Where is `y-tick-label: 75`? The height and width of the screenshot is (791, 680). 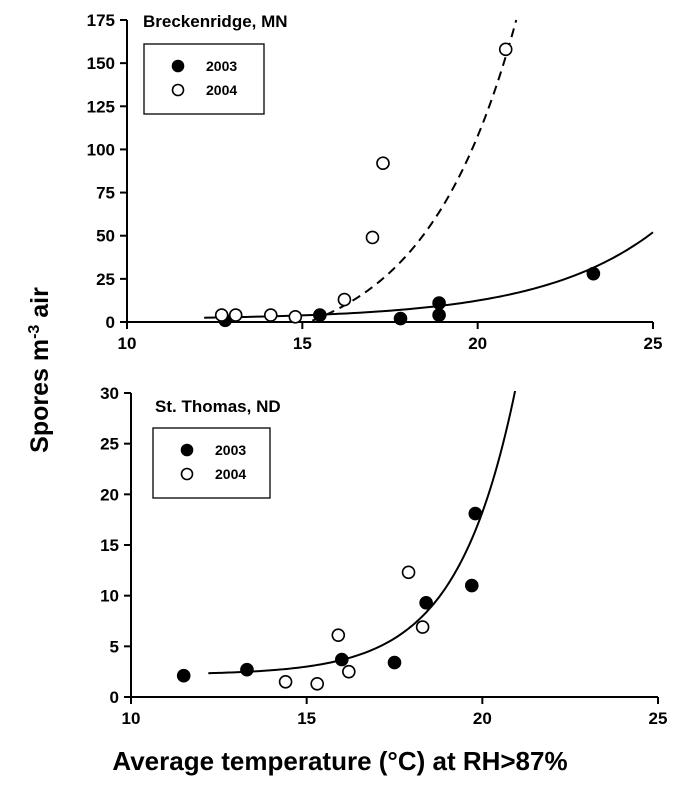
y-tick-label: 75 is located at coordinates (105, 193).